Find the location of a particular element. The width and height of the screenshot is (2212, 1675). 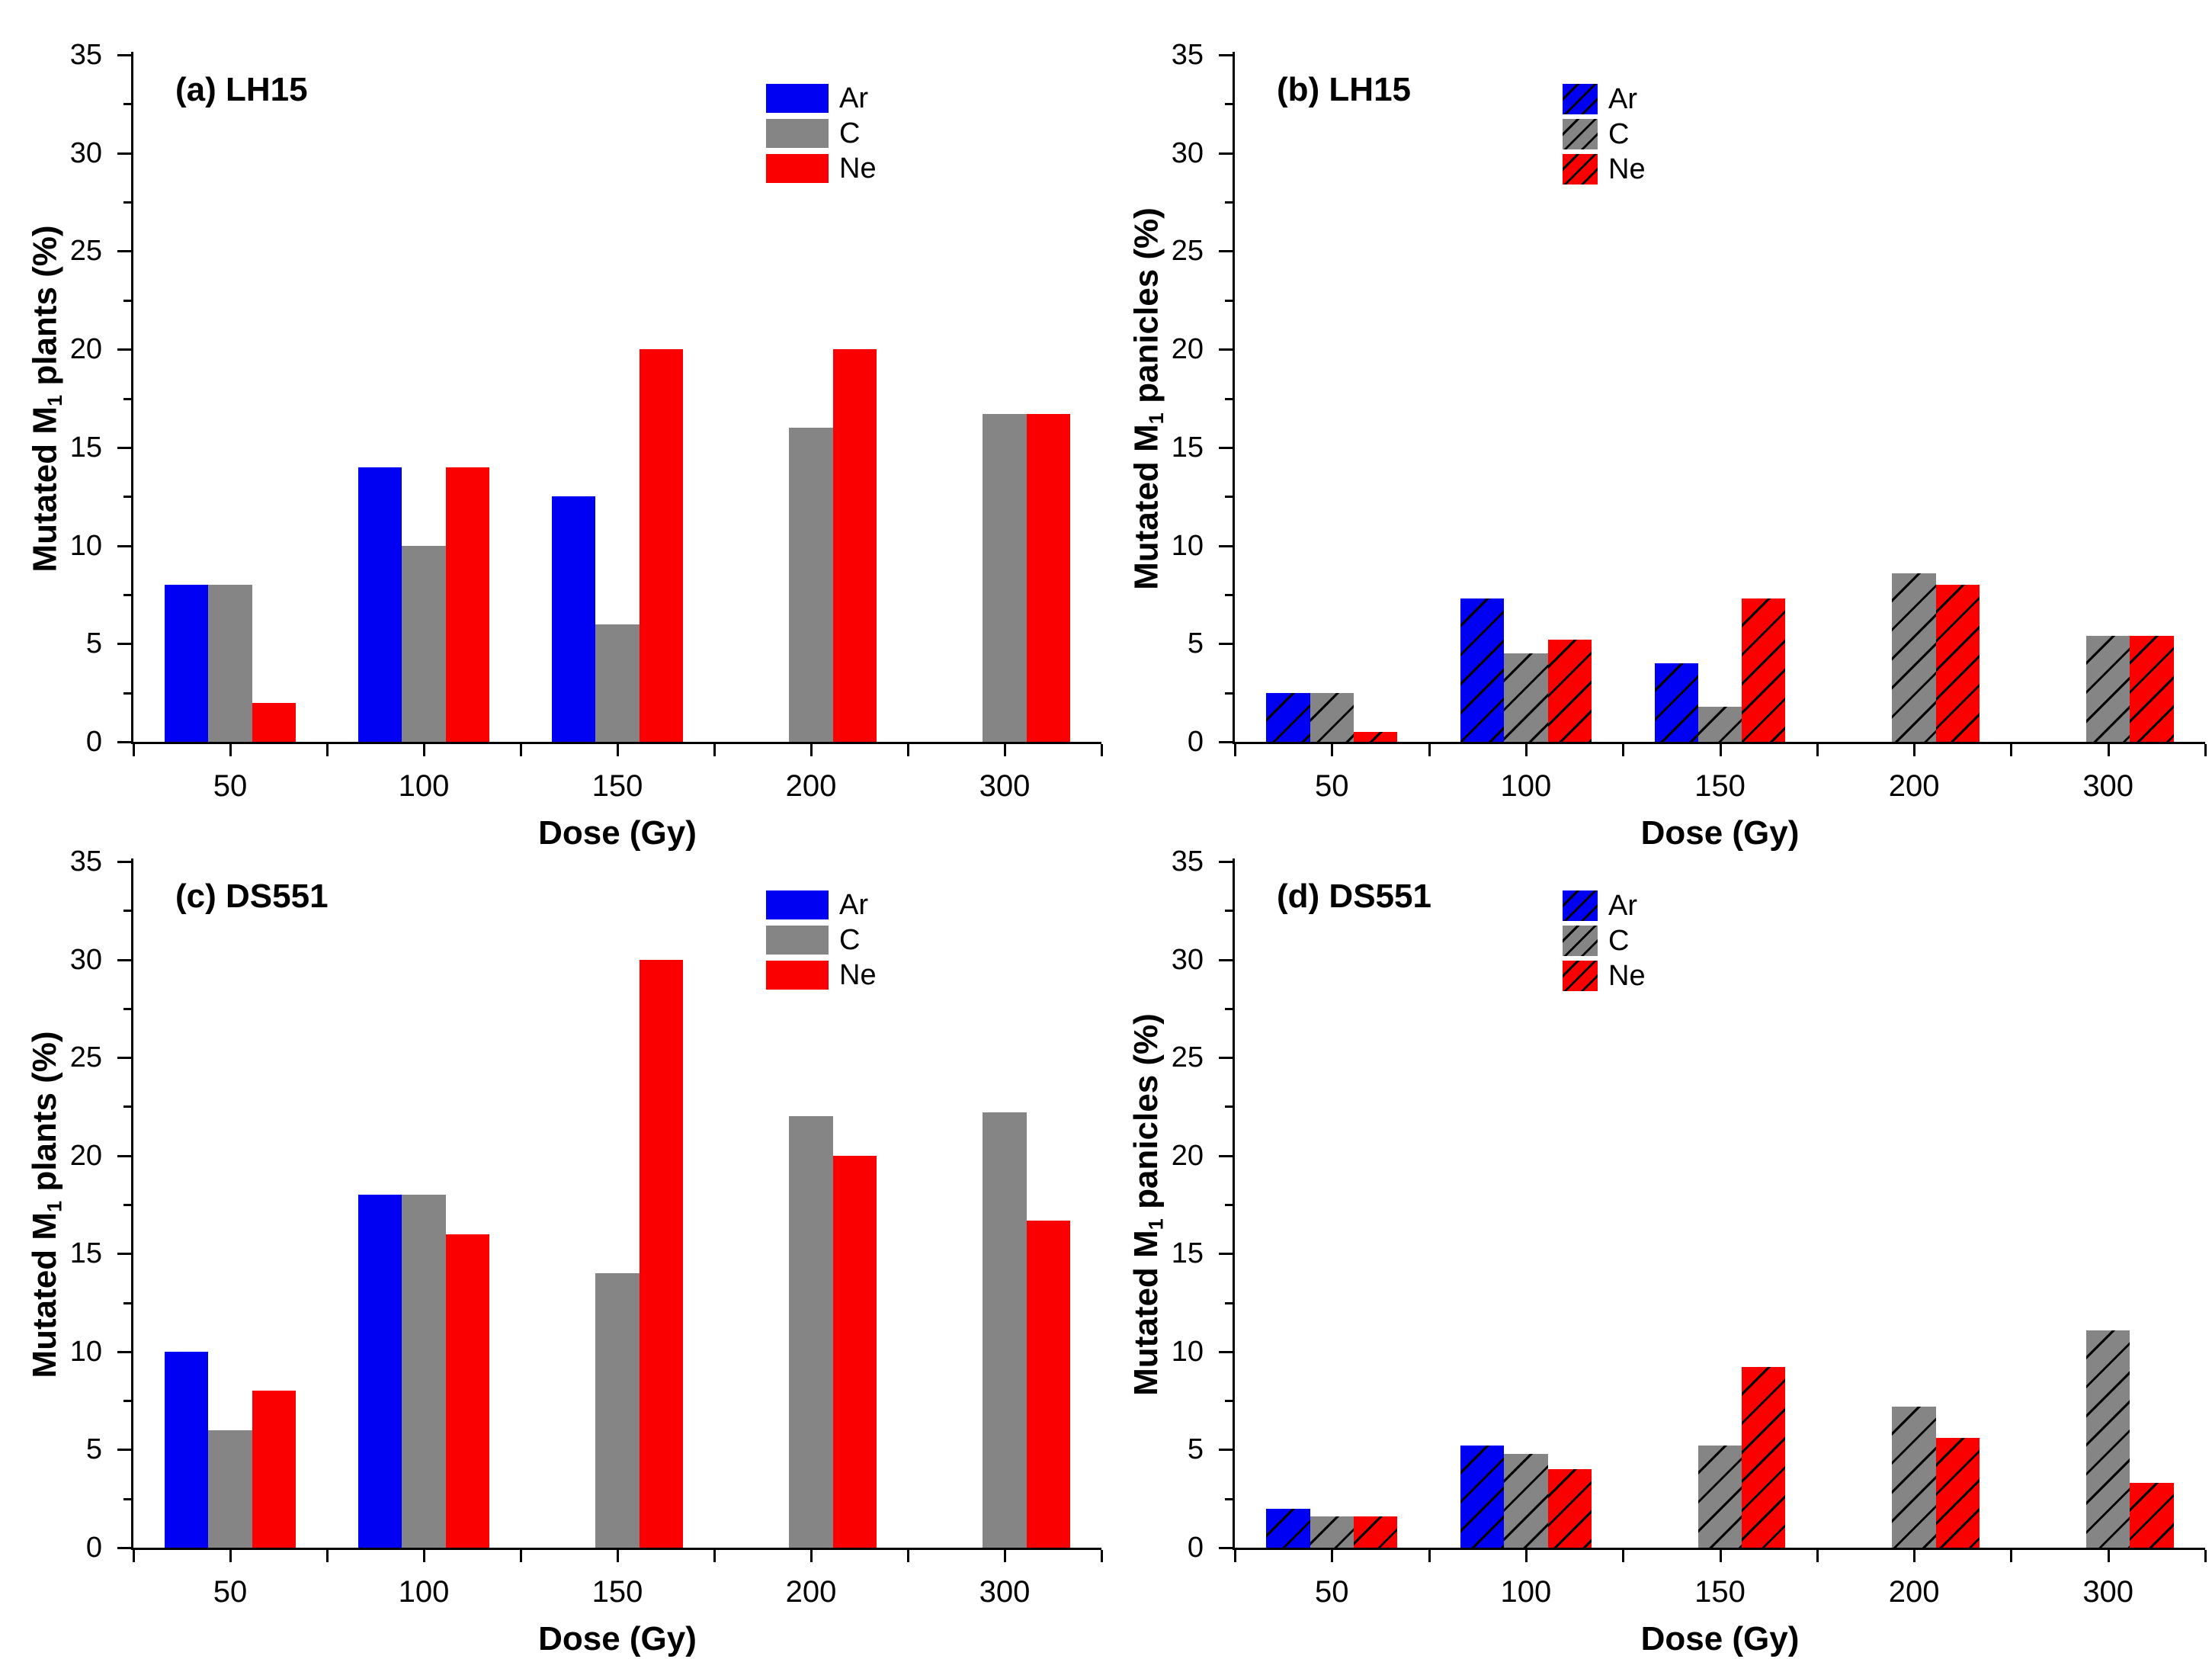

y-axis-title-text: plants (%) is located at coordinates (44, 1116).